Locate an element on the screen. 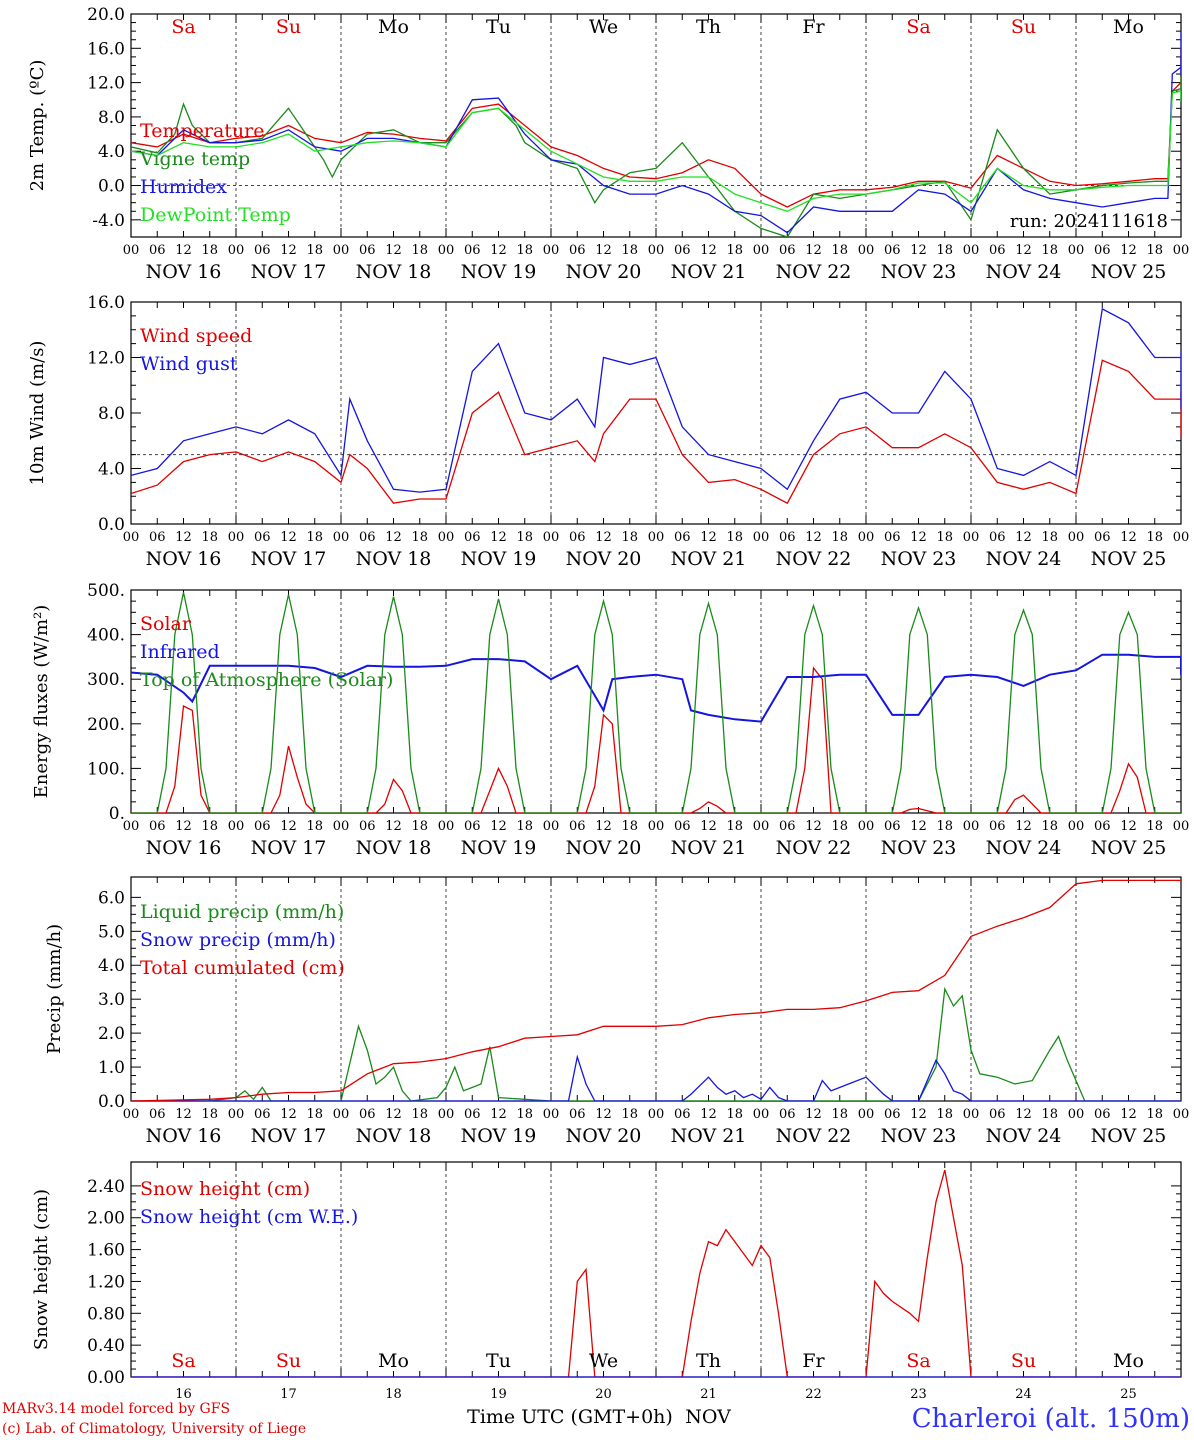 This screenshot has width=1194, height=1440. legend-entry: Top of Atmosphere (Solar) is located at coordinates (266, 680).